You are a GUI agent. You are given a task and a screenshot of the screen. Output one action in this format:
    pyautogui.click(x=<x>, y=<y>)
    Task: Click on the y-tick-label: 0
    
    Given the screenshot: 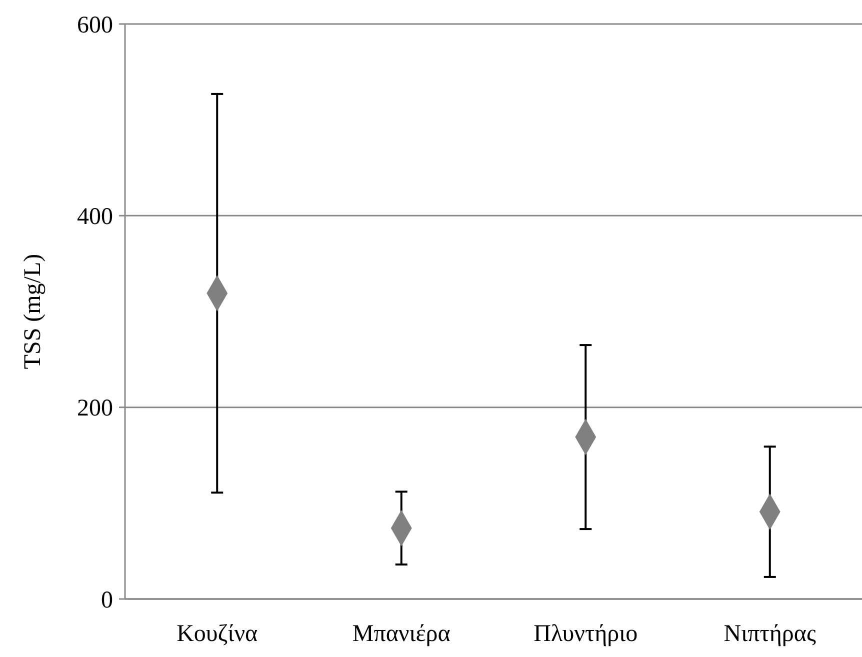 What is the action you would take?
    pyautogui.click(x=107, y=600)
    